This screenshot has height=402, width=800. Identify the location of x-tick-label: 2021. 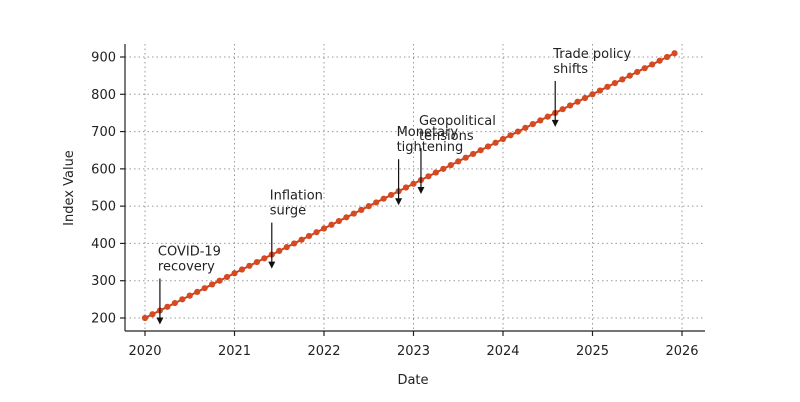
(234, 351).